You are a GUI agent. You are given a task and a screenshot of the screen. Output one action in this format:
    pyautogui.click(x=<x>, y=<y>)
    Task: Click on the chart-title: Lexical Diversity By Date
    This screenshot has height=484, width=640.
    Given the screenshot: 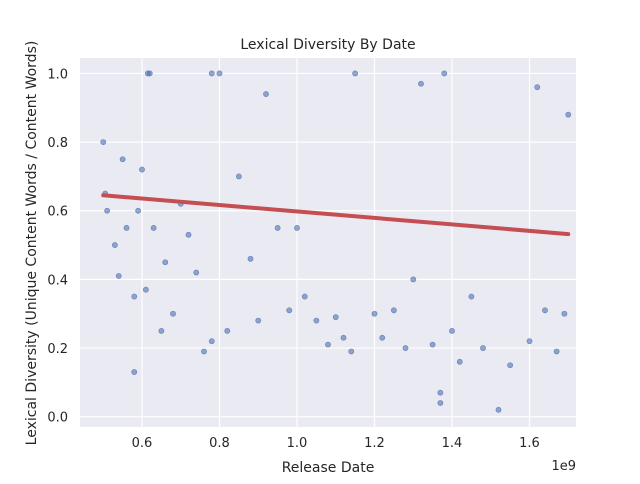 What is the action you would take?
    pyautogui.click(x=327, y=45)
    